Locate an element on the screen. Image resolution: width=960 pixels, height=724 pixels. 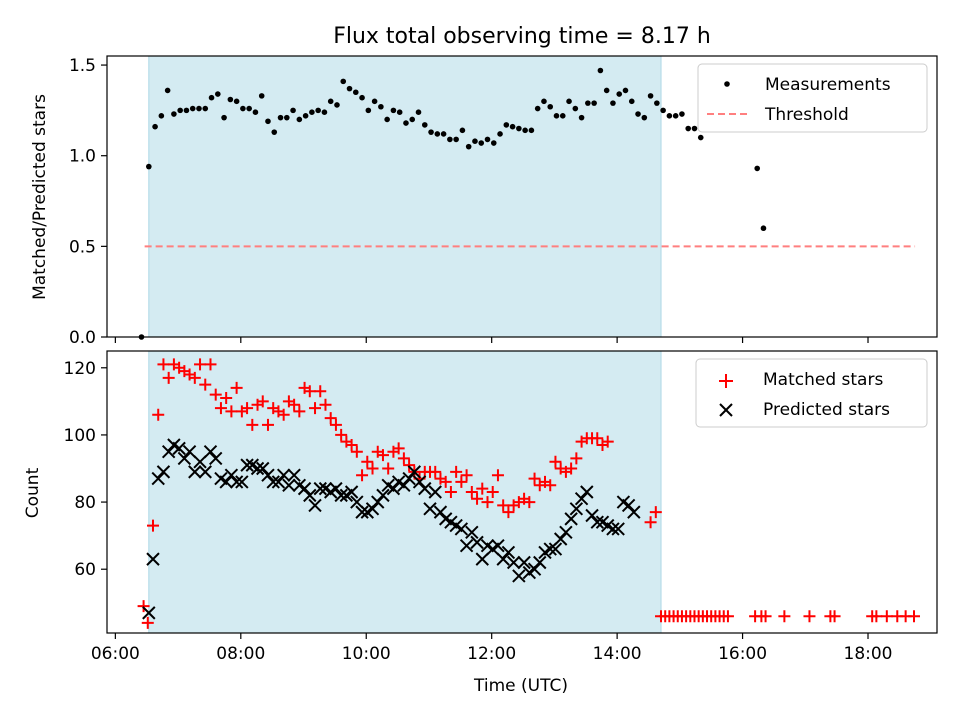
bottom-legend-box is located at coordinates (811, 393).